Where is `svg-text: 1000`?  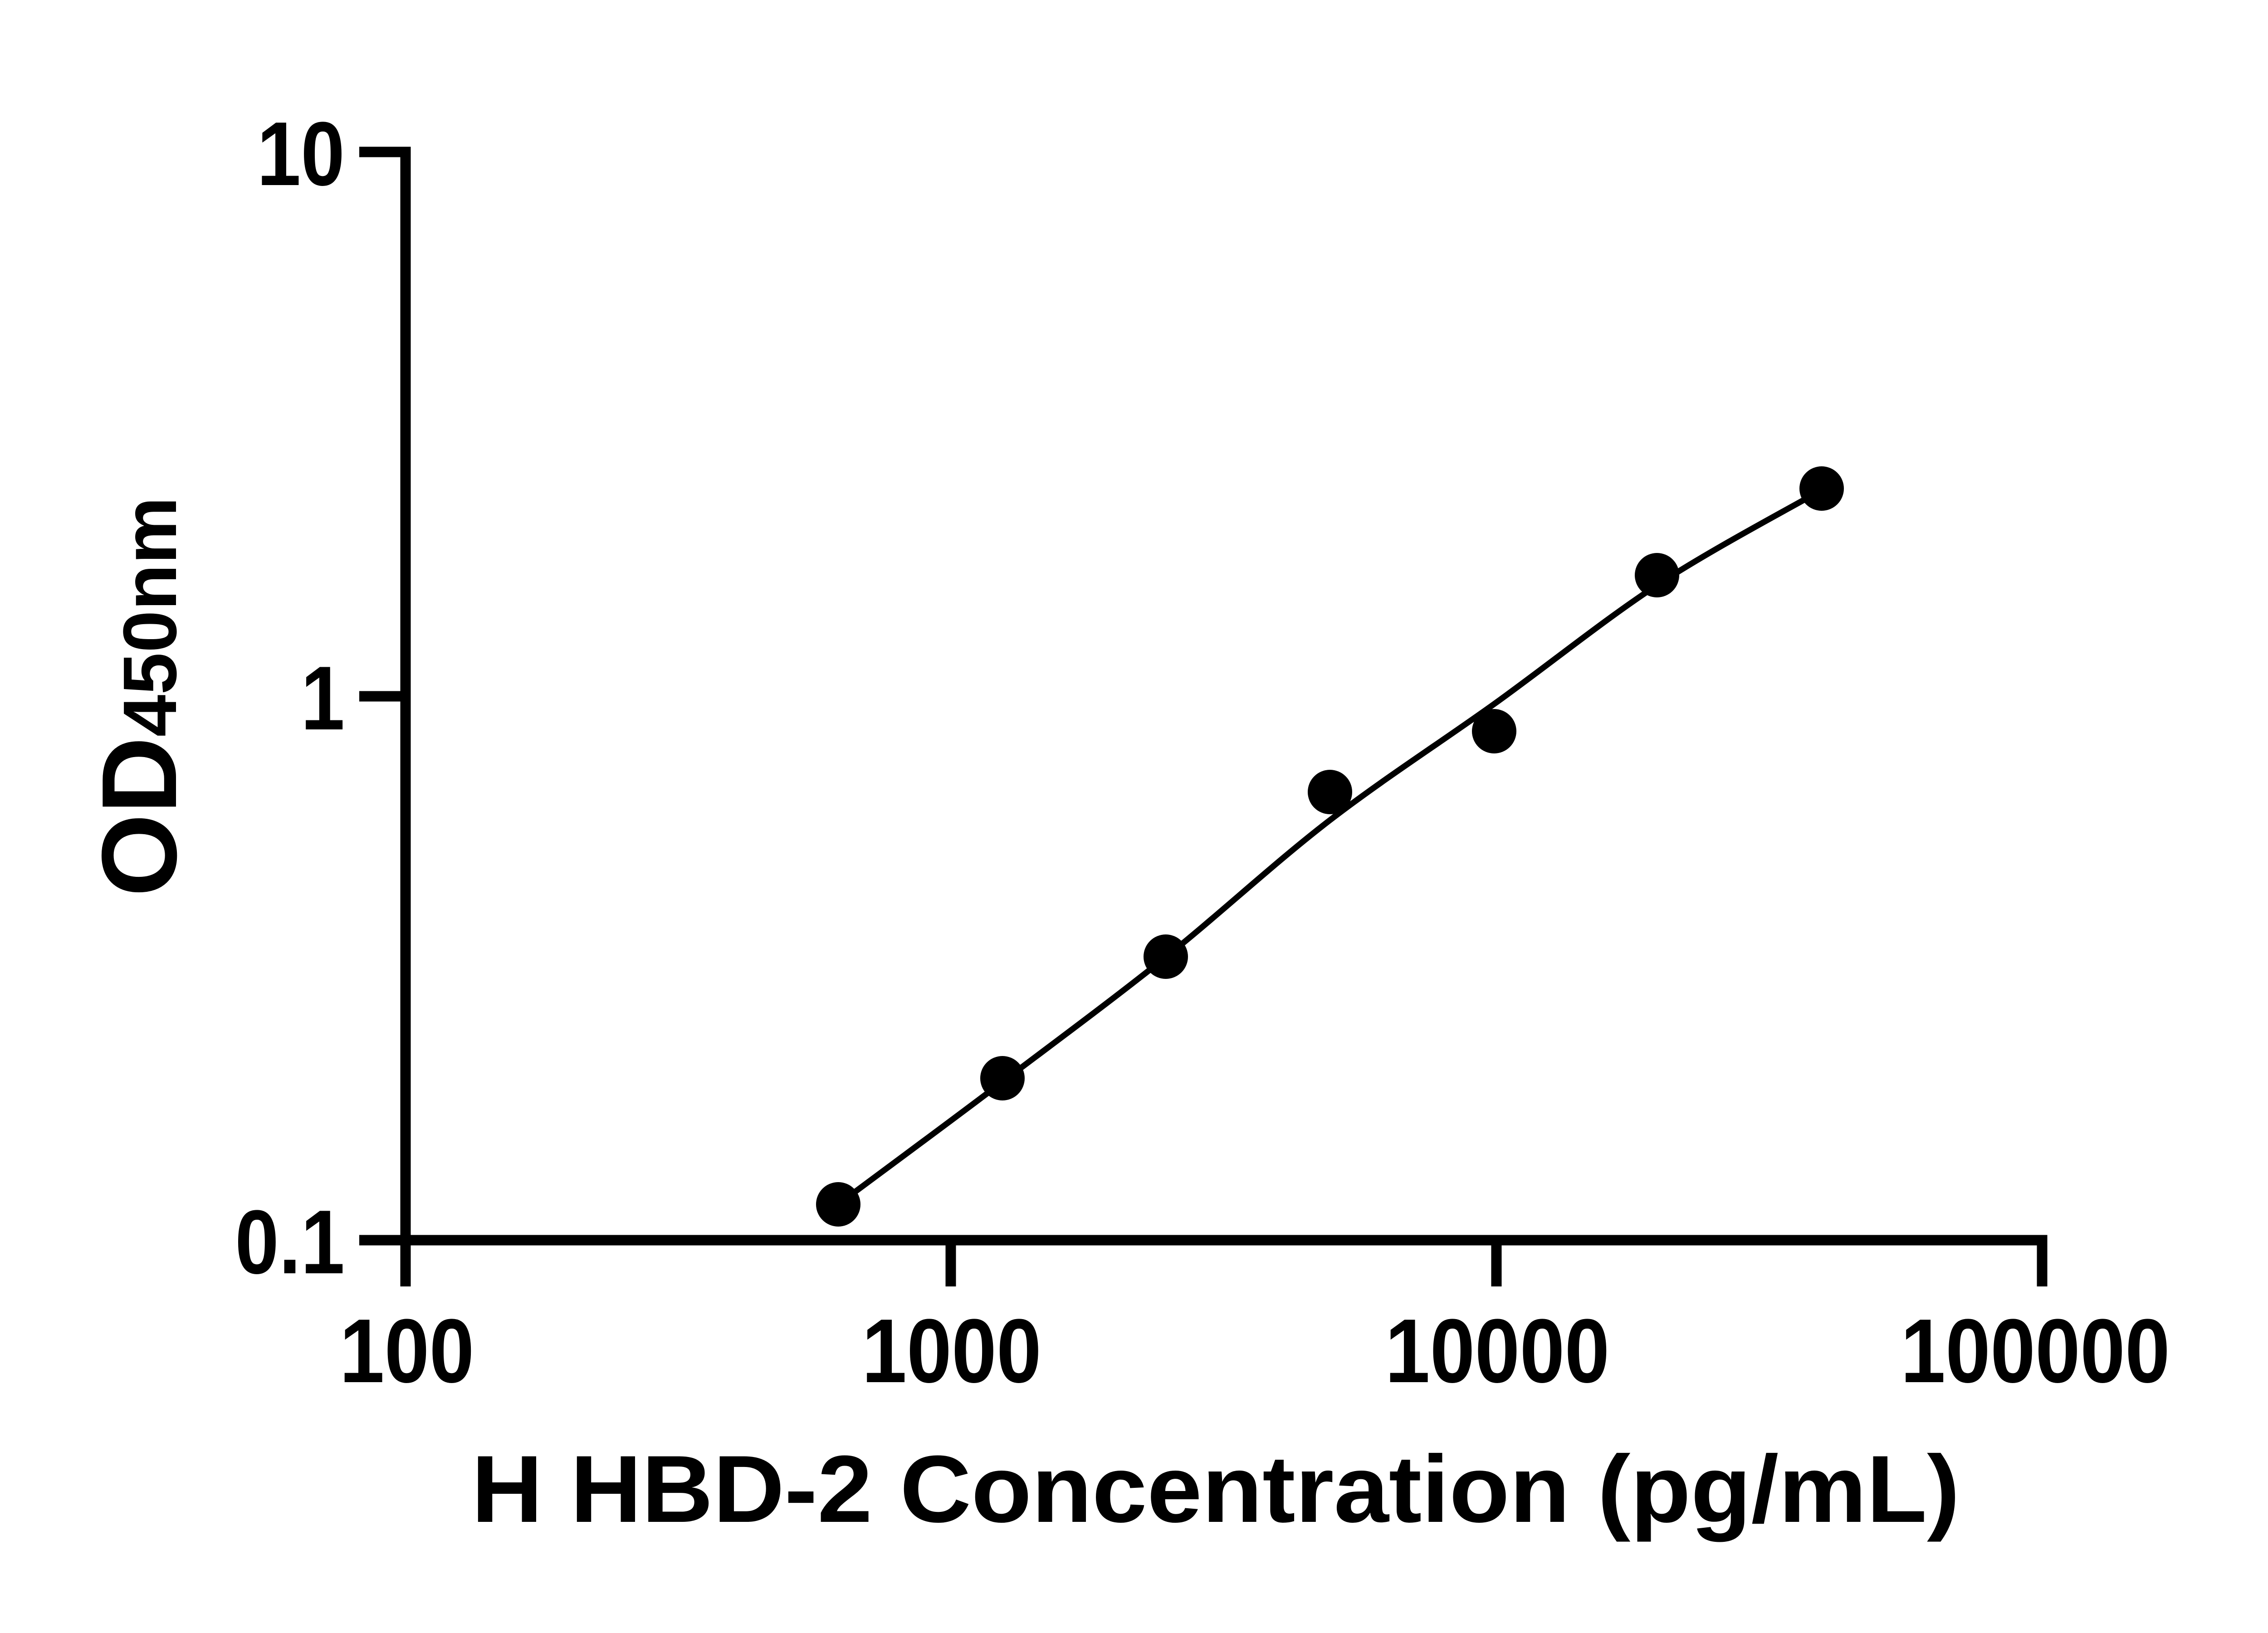 svg-text: 1000 is located at coordinates (952, 1351).